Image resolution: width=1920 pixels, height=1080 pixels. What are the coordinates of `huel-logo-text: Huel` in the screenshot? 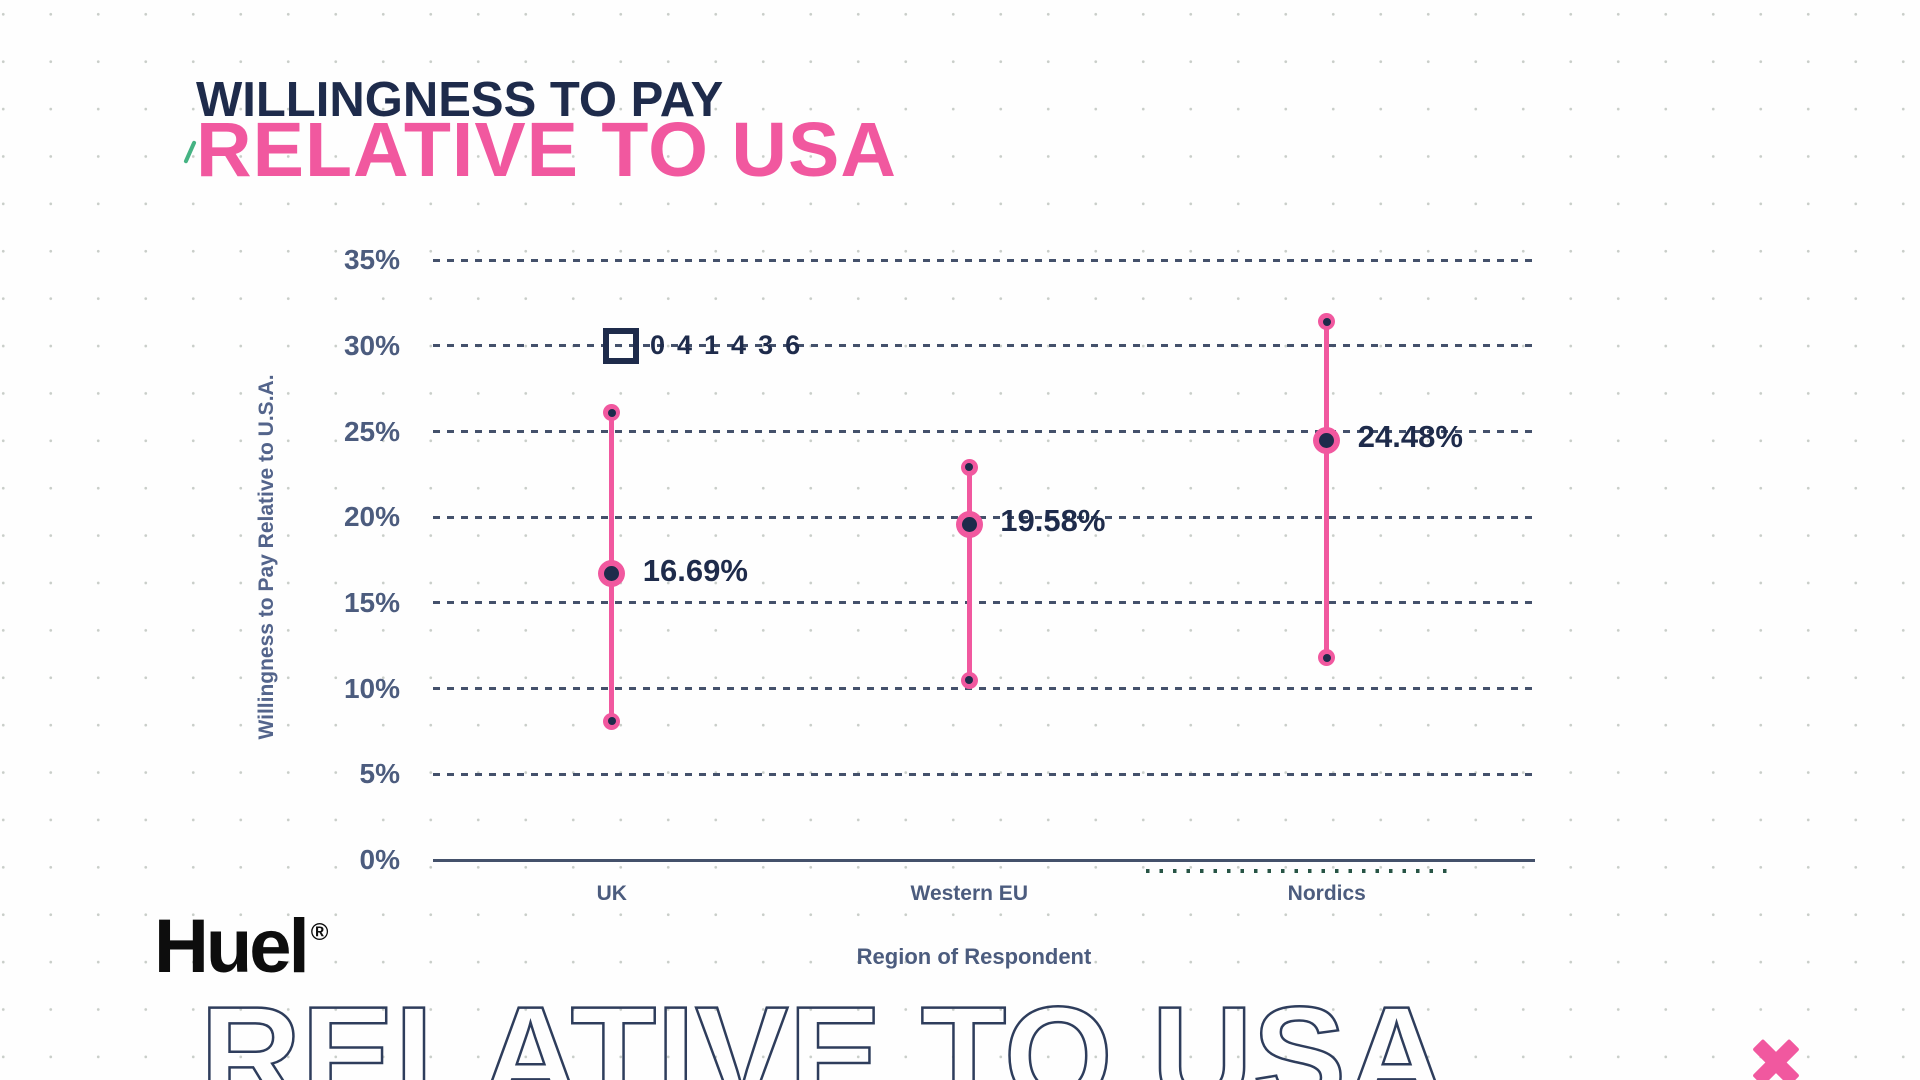 It's located at (232, 946).